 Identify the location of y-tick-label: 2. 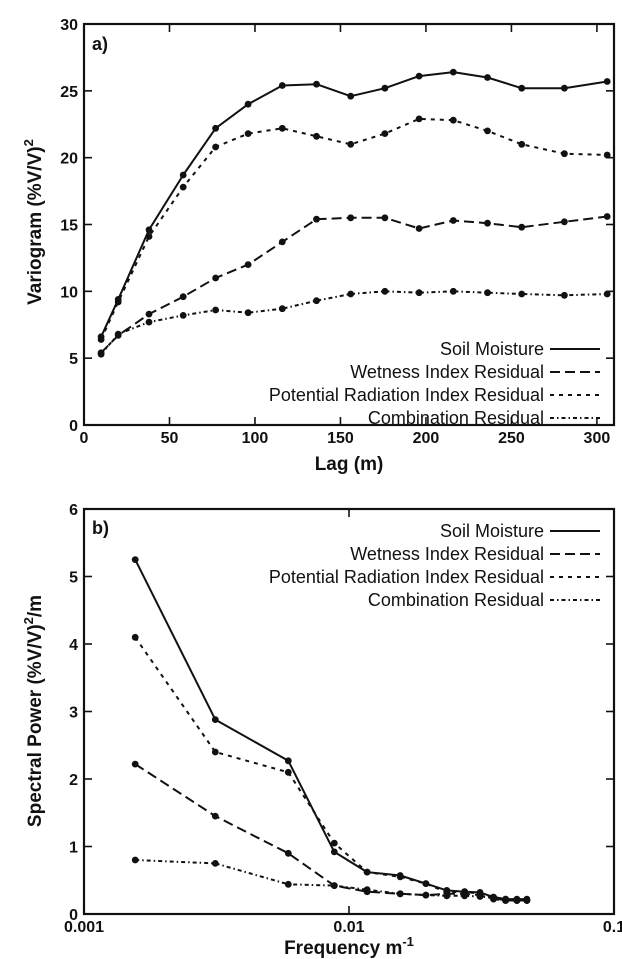
(73, 780).